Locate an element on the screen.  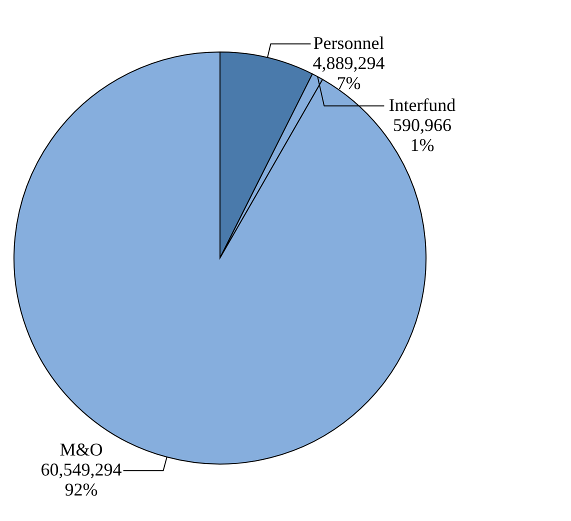
slice-label: Personnel is located at coordinates (348, 42).